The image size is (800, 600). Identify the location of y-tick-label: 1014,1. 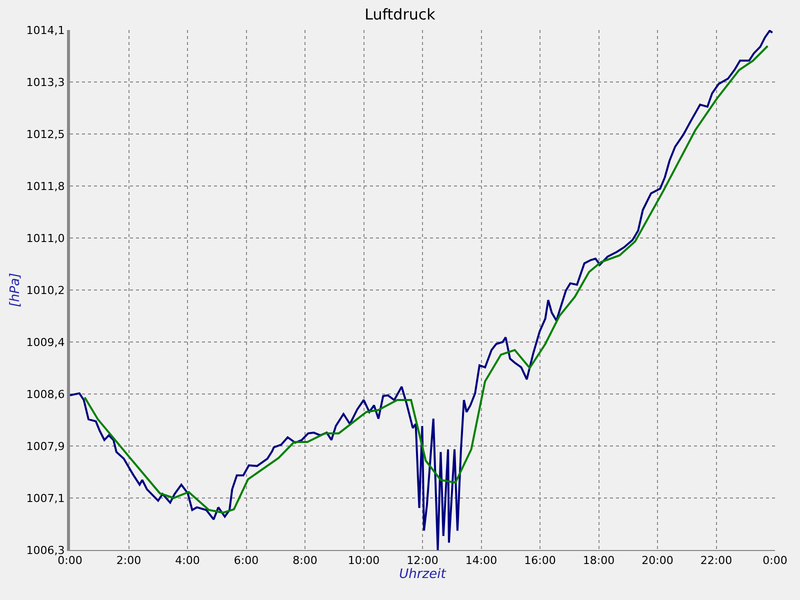
(45, 30).